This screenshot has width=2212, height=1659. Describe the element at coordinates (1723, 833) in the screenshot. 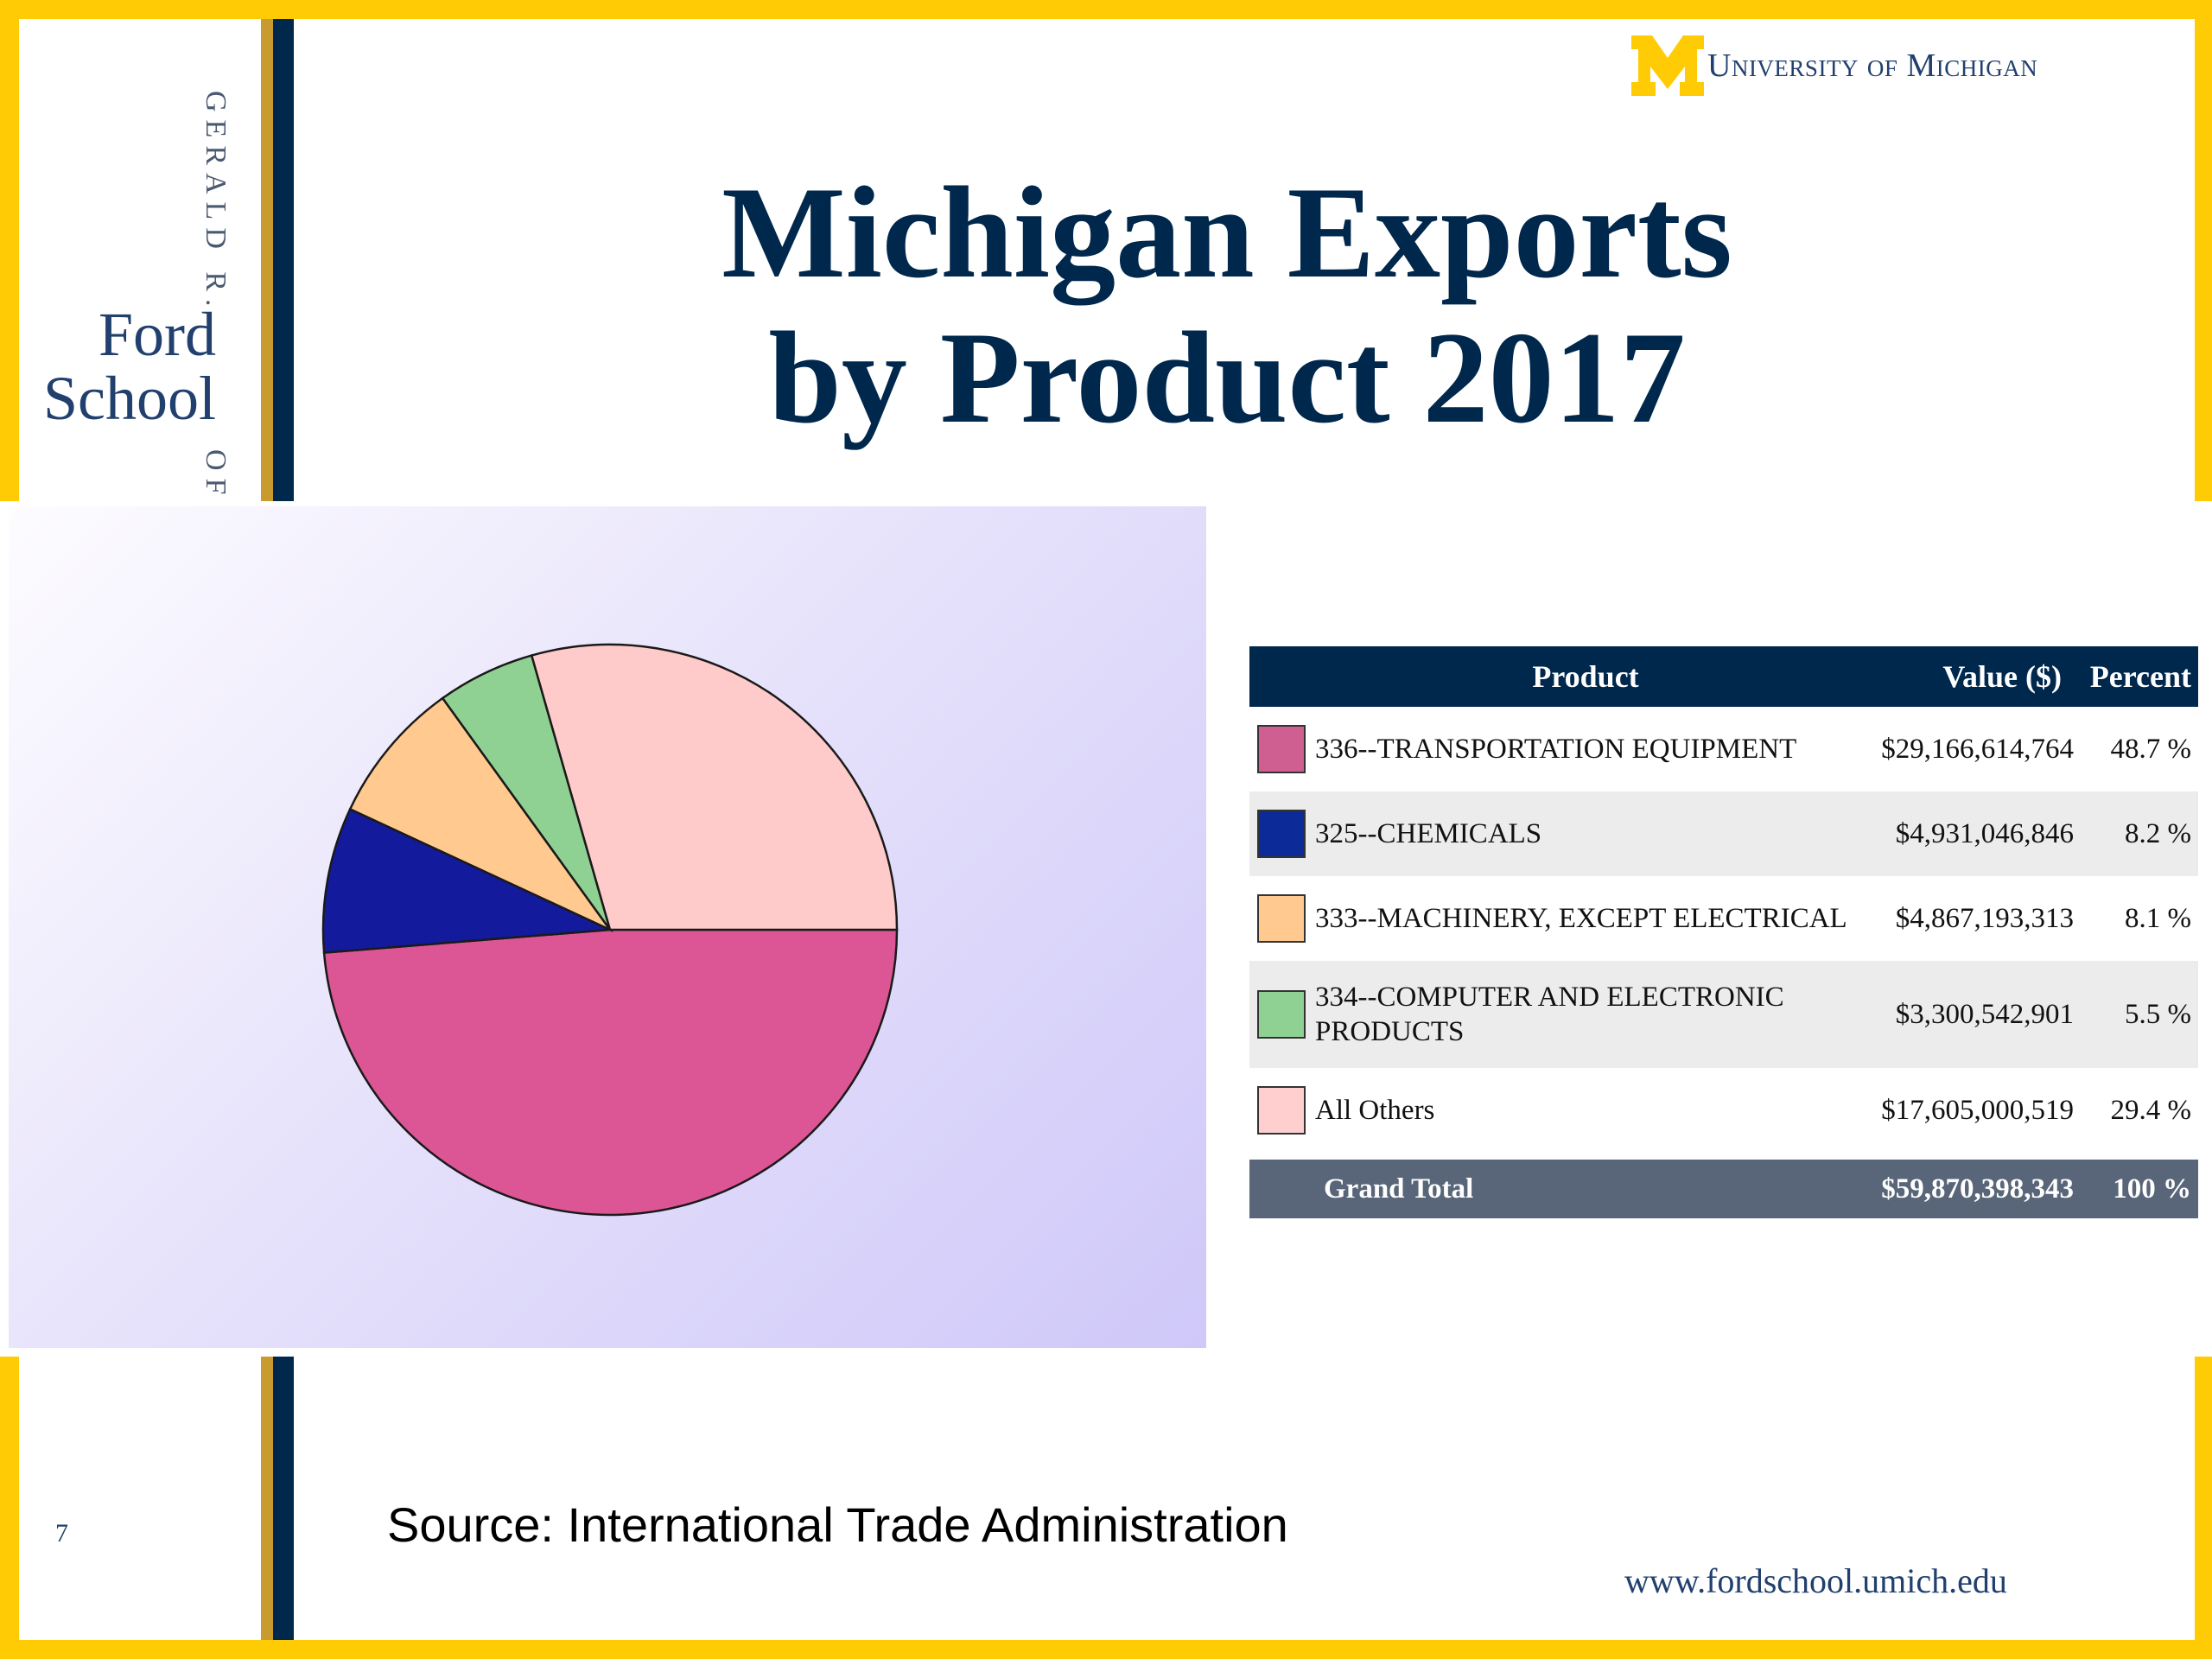

I see `table-row: 325--CHEMICALS $4,931,046,846 8.2 %` at that location.